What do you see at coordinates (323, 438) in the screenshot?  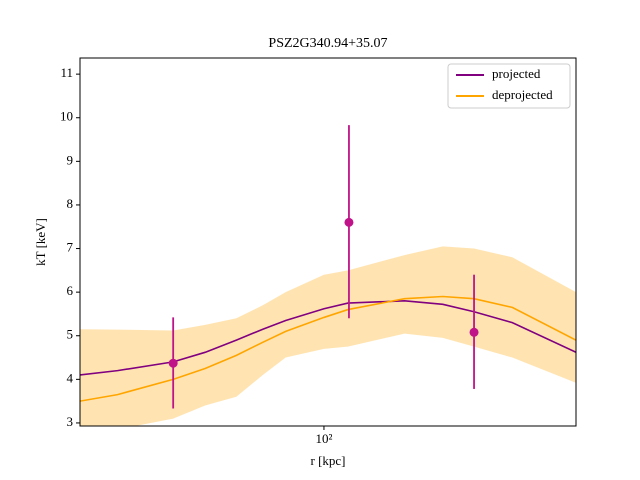 I see `x-tick-label: 10²` at bounding box center [323, 438].